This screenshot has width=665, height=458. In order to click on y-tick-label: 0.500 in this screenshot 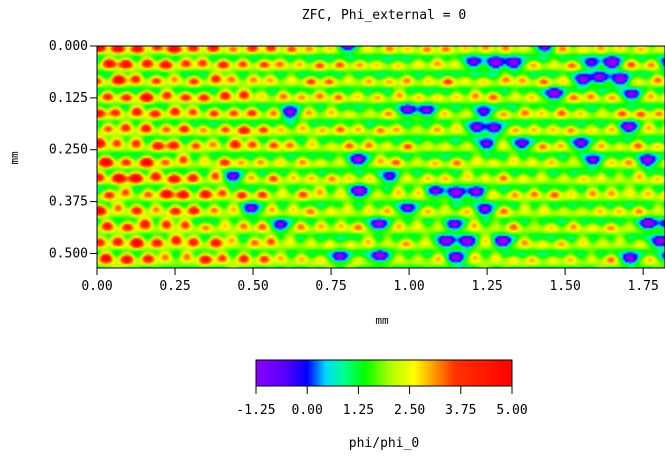, I will do `click(68, 253)`.